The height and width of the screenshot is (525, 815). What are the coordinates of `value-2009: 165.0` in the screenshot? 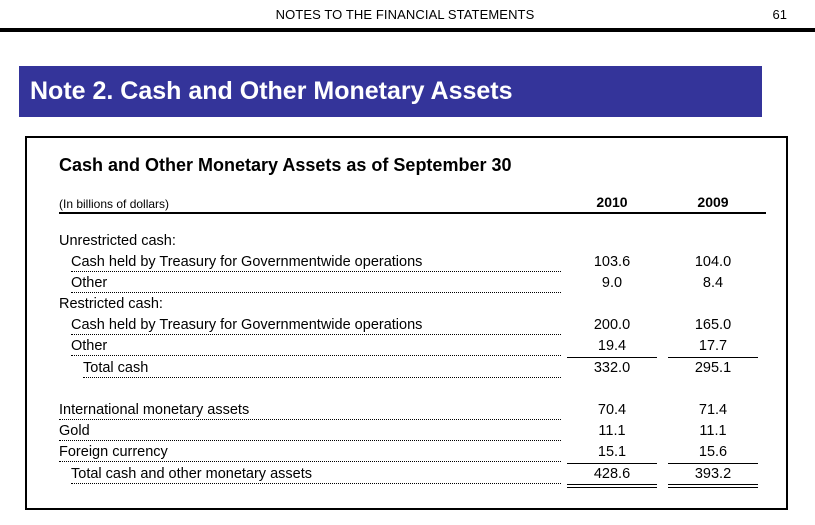 It's located at (713, 325).